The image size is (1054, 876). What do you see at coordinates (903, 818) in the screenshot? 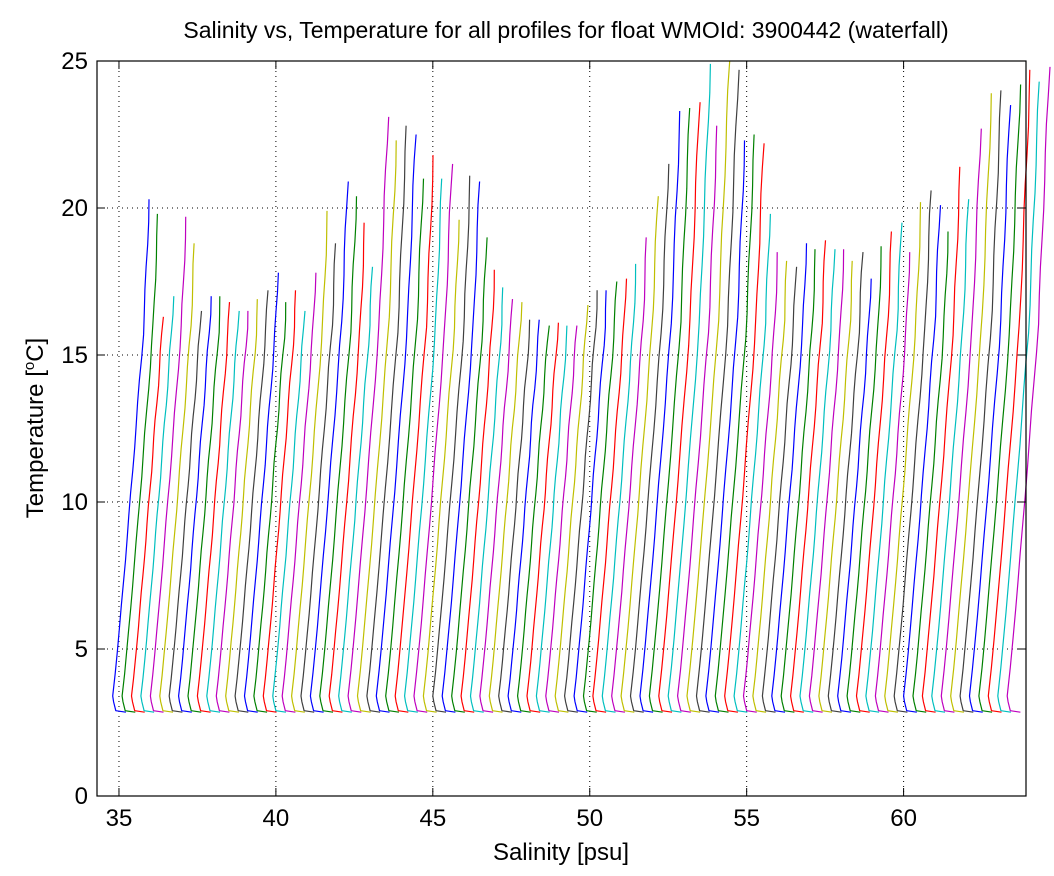
I see `x-tick-label: 60` at bounding box center [903, 818].